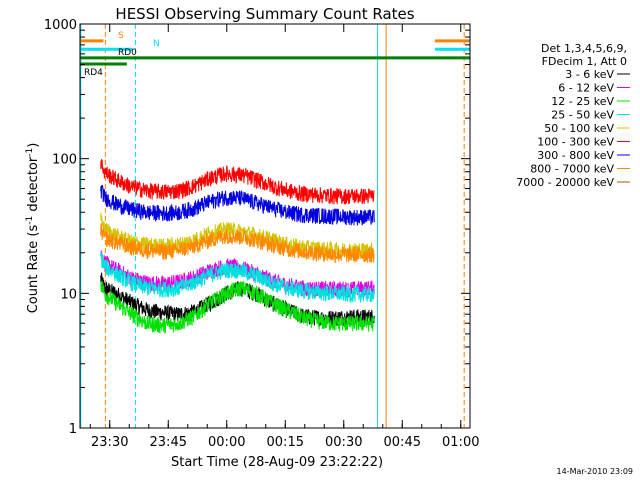  Describe the element at coordinates (33, 145) in the screenshot. I see `y-axis-label-end: )` at that location.